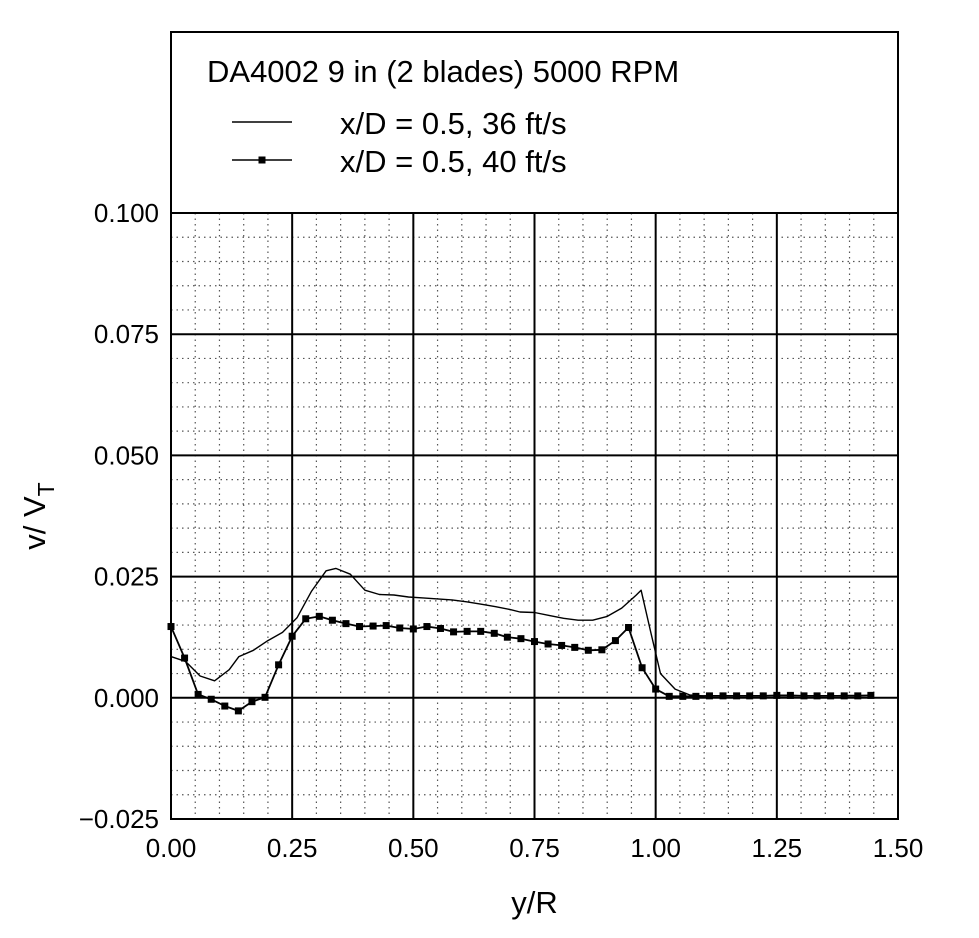 The image size is (979, 938). I want to click on x-tick-label: 0.50, so click(413, 848).